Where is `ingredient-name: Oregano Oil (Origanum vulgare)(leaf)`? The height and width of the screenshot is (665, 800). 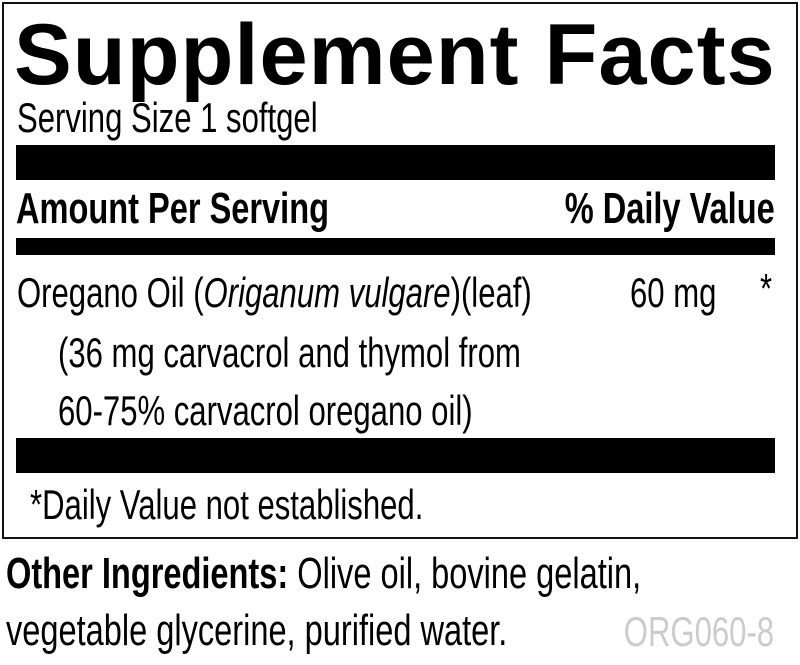 ingredient-name: Oregano Oil (Origanum vulgare)(leaf) is located at coordinates (274, 293).